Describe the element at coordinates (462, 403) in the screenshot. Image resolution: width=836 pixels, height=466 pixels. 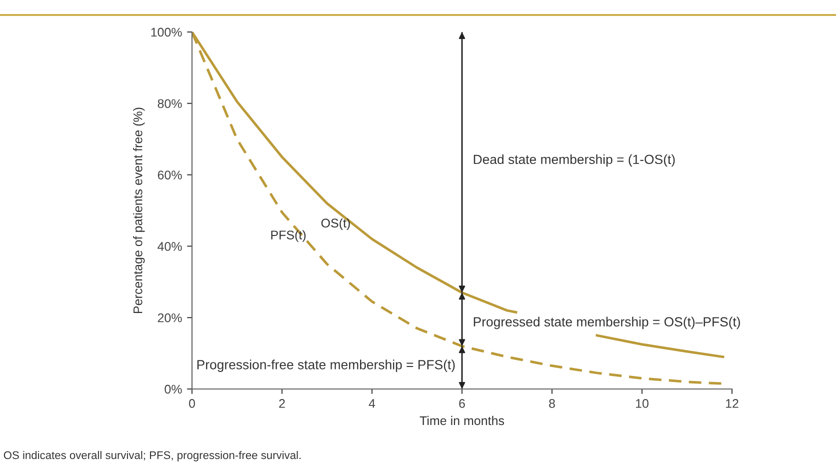
I see `x-tick-label: 6` at that location.